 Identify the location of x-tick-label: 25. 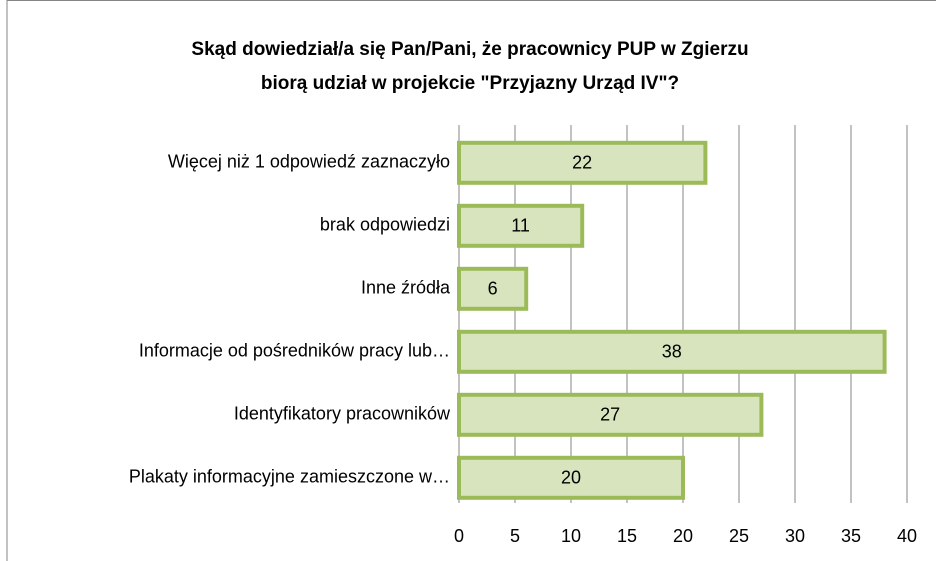
(739, 536).